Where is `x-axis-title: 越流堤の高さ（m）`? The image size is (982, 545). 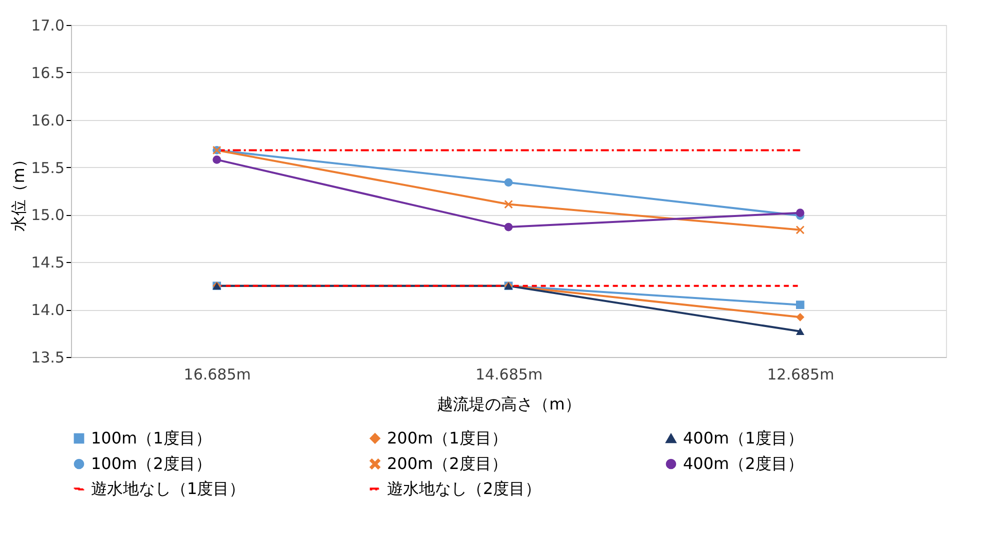 x-axis-title: 越流堤の高さ（m） is located at coordinates (509, 404).